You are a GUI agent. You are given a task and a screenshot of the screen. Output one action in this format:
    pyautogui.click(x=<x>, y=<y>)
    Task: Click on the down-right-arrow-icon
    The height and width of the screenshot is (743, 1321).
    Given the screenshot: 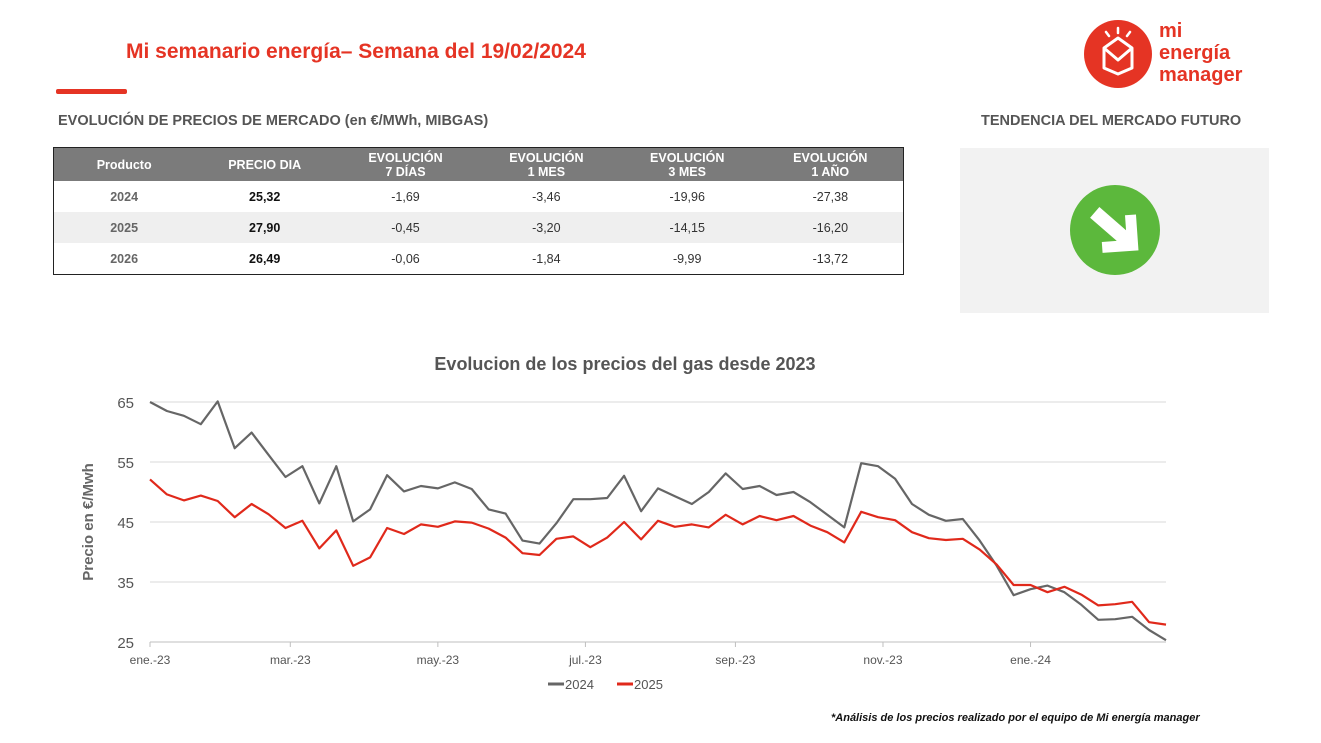 What is the action you would take?
    pyautogui.click(x=1115, y=230)
    